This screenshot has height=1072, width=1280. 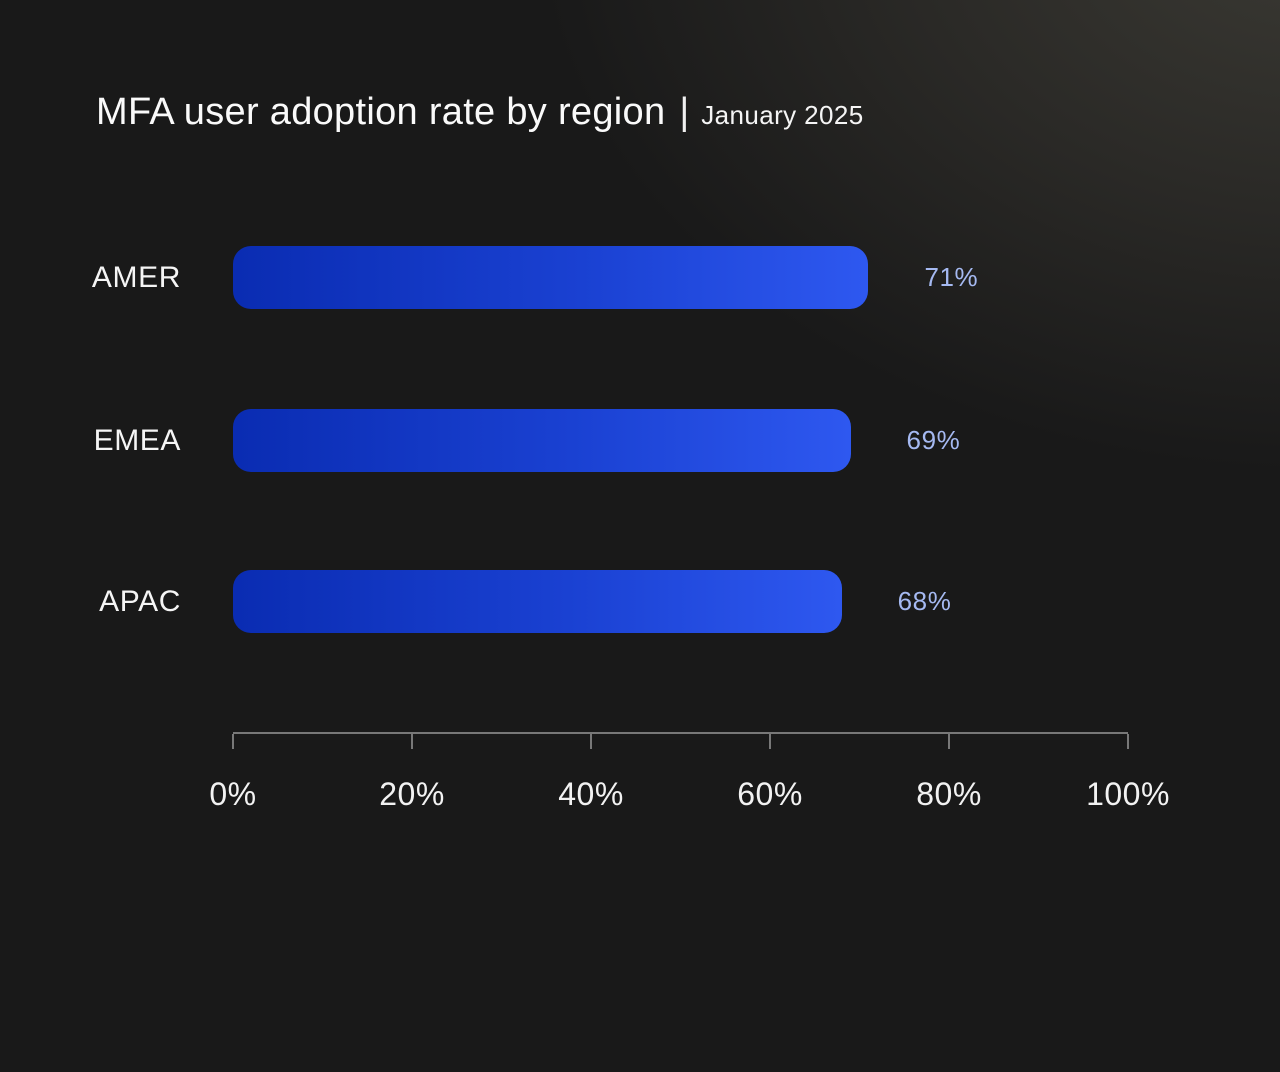 I want to click on bar-amer, so click(x=551, y=277).